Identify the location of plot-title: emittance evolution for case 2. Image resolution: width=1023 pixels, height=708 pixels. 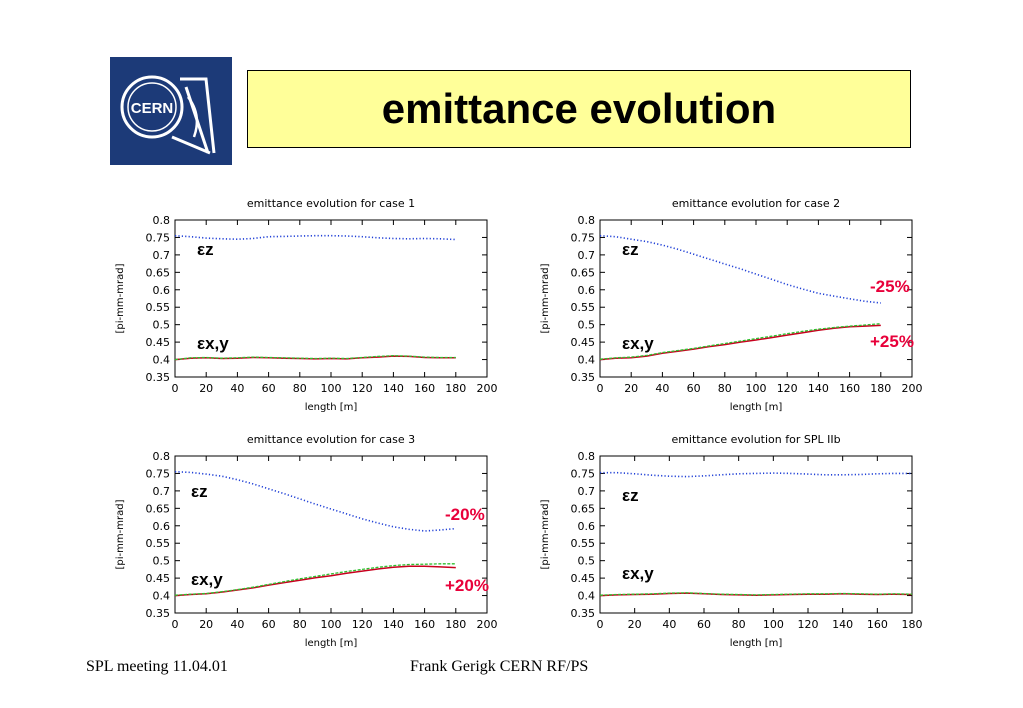
(756, 203).